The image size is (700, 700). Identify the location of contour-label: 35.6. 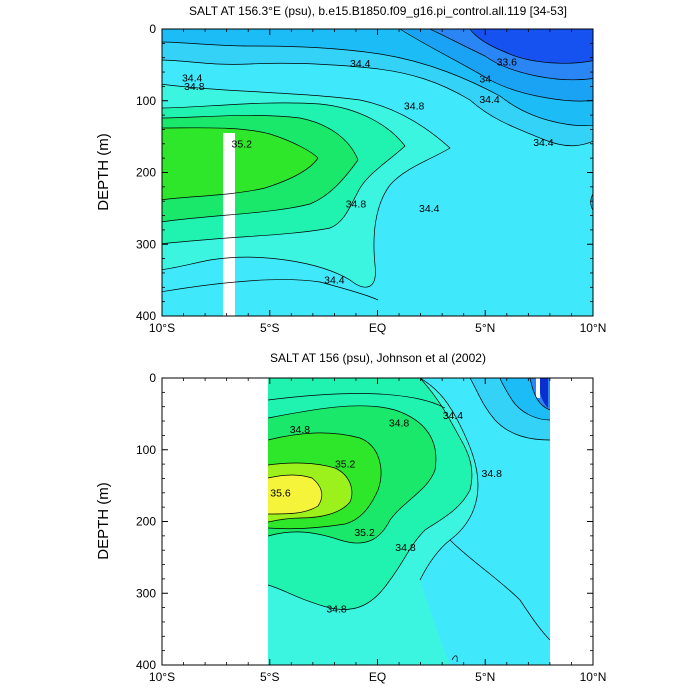
(280, 493).